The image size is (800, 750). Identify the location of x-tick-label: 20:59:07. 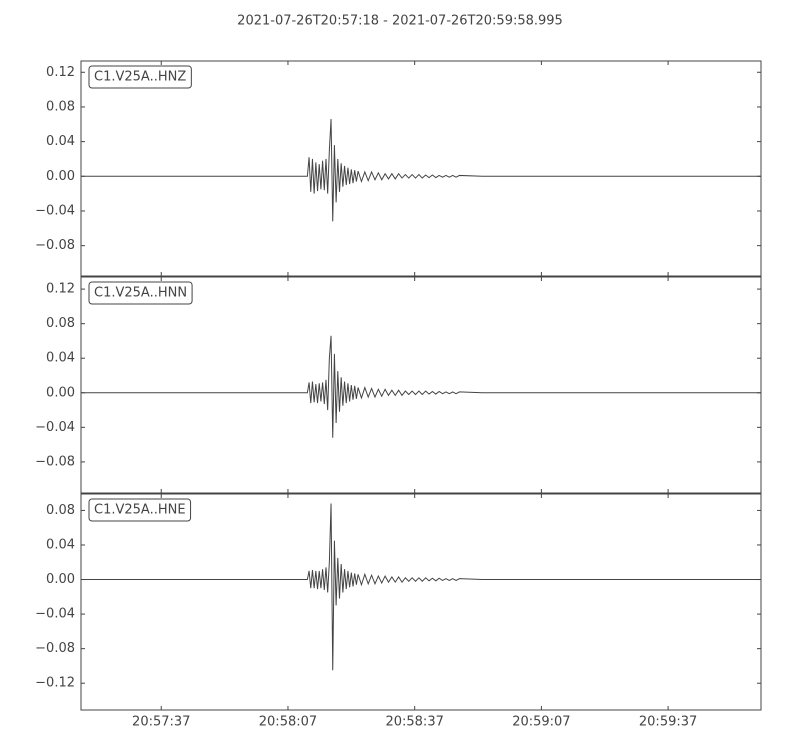
(541, 722).